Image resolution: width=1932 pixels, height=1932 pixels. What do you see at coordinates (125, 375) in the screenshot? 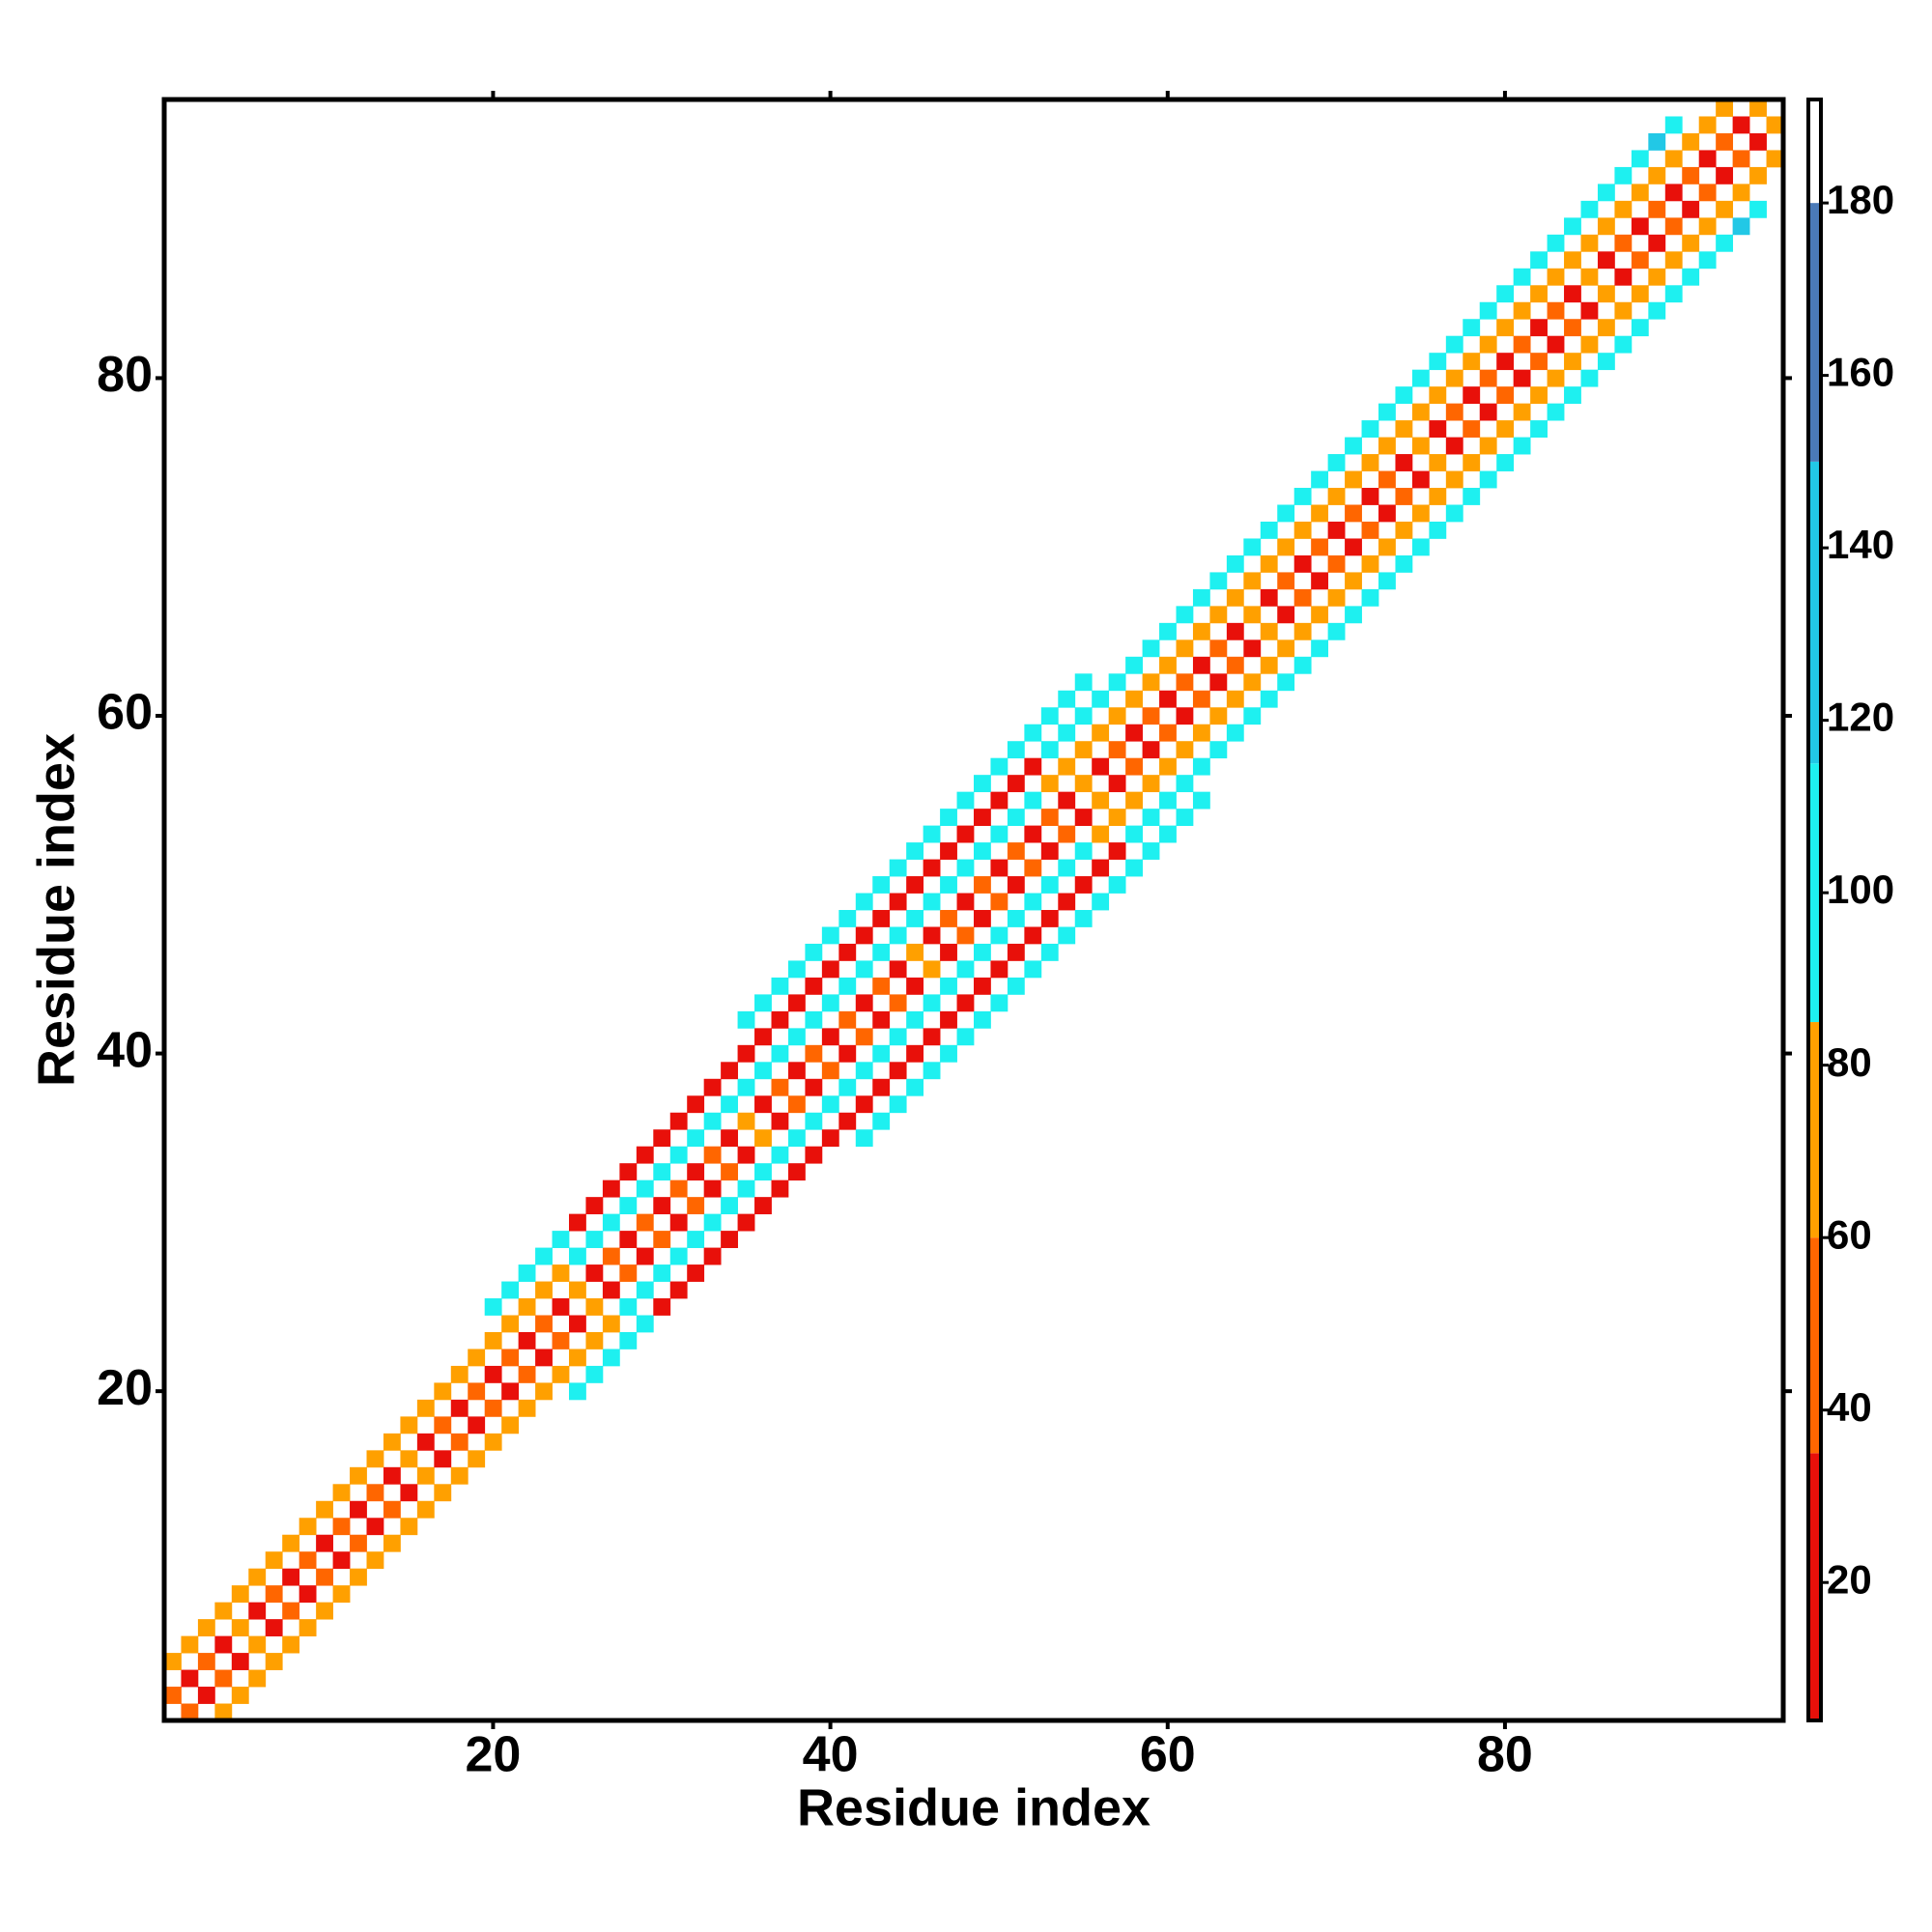
I see `y-tick-label: 80` at bounding box center [125, 375].